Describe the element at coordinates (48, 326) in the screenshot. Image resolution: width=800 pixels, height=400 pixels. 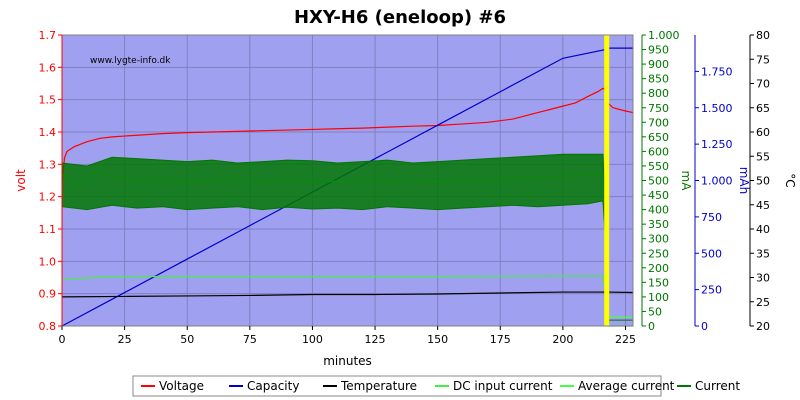
I see `volt-tick-label: 0.8` at that location.